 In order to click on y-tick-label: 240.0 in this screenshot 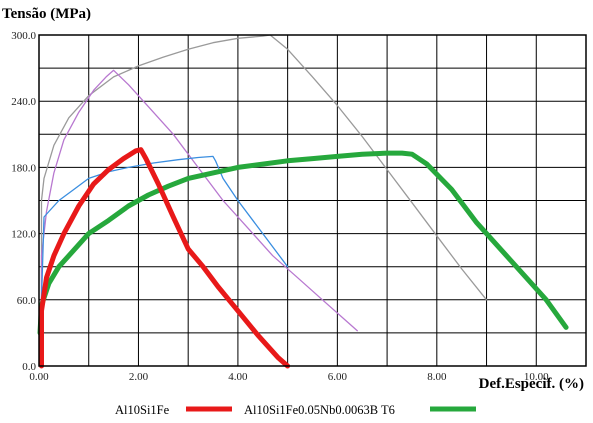, I will do `click(23, 102)`.